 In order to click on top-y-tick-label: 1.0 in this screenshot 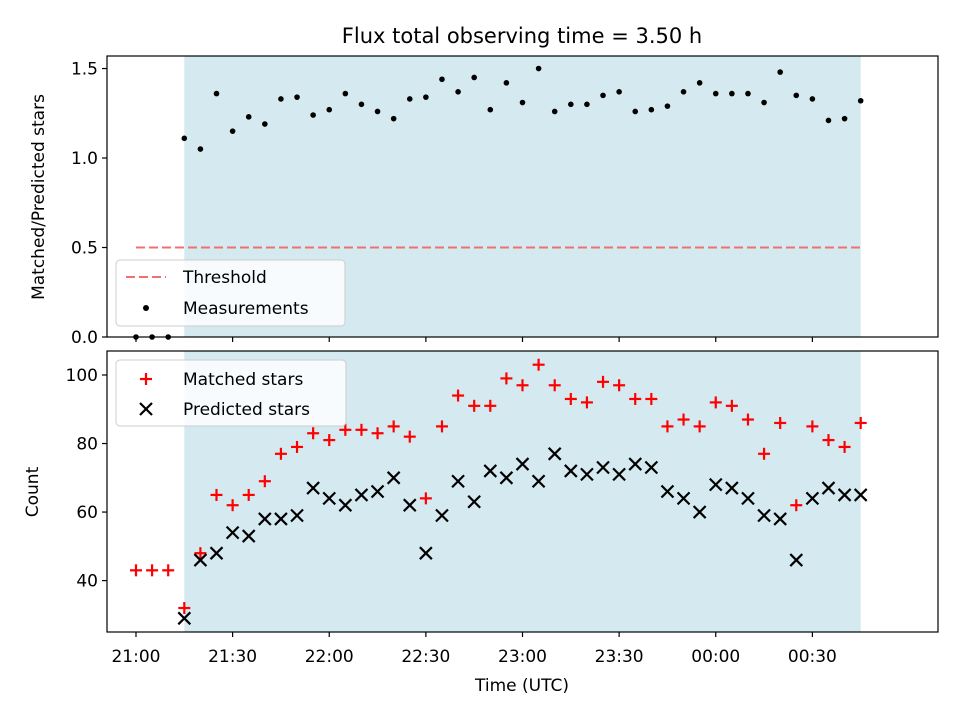, I will do `click(84, 159)`.